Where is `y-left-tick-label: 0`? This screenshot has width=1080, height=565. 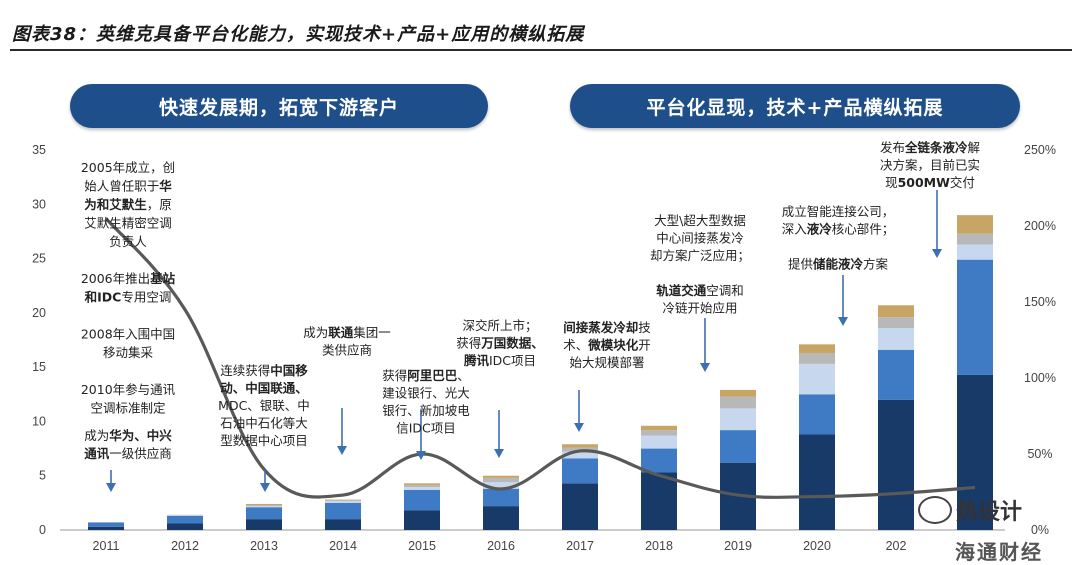 y-left-tick-label: 0 is located at coordinates (42, 530).